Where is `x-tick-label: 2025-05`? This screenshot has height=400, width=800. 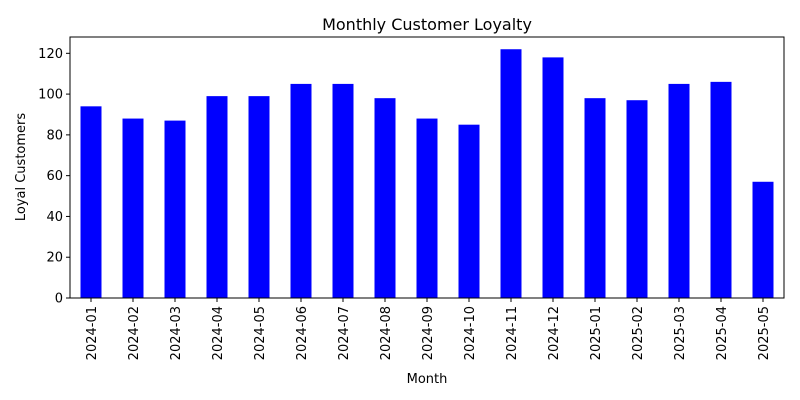 x-tick-label: 2025-05 is located at coordinates (764, 333).